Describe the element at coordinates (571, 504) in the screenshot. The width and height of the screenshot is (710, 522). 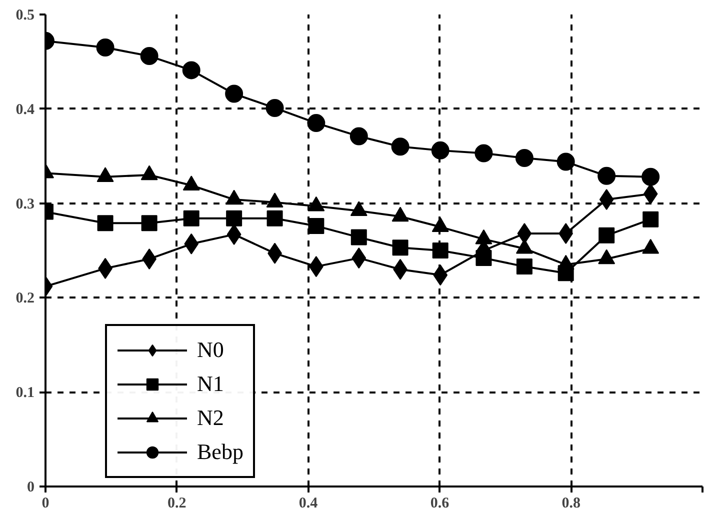
I see `x-tick-label: 0.8` at that location.